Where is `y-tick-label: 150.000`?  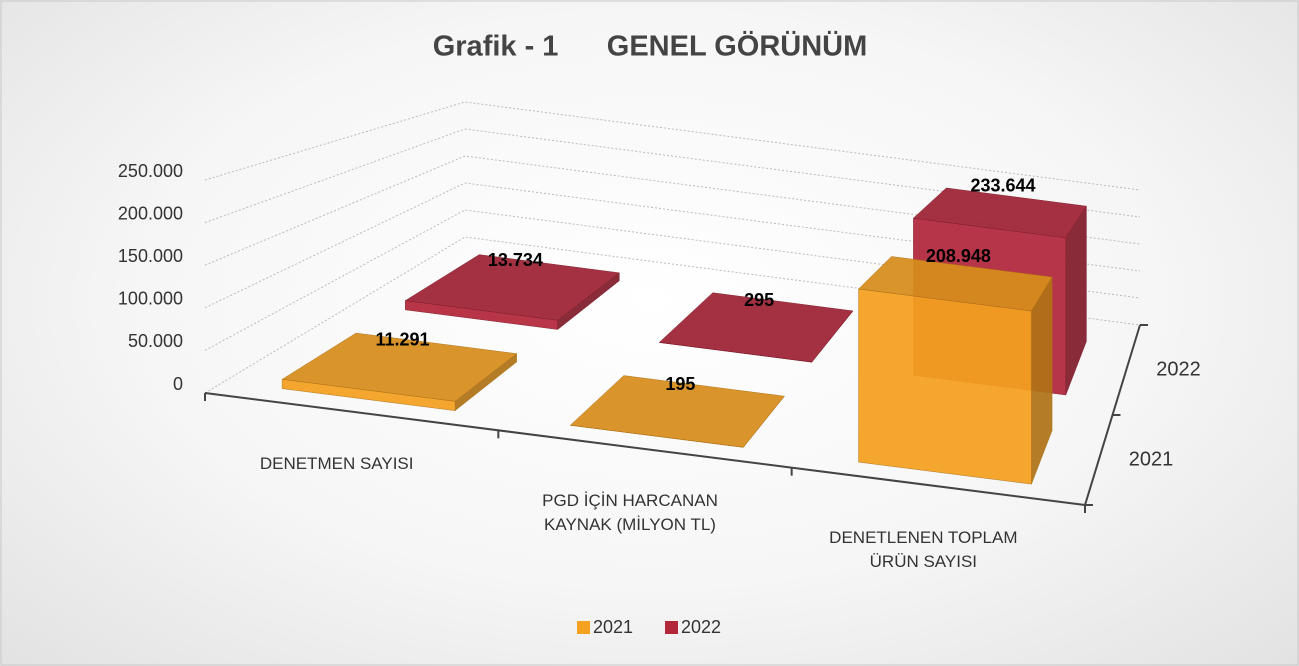 y-tick-label: 150.000 is located at coordinates (150, 256).